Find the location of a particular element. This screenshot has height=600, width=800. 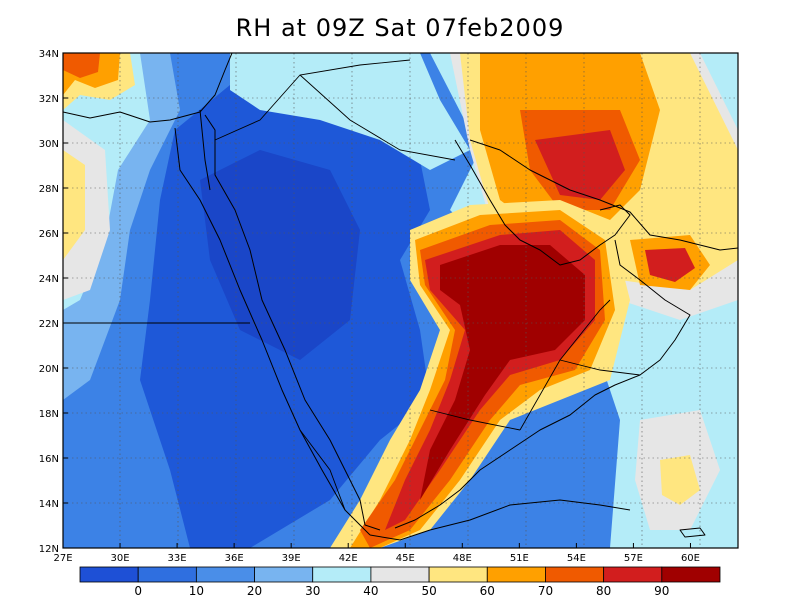

lon-tick-label: 57E is located at coordinates (633, 558).